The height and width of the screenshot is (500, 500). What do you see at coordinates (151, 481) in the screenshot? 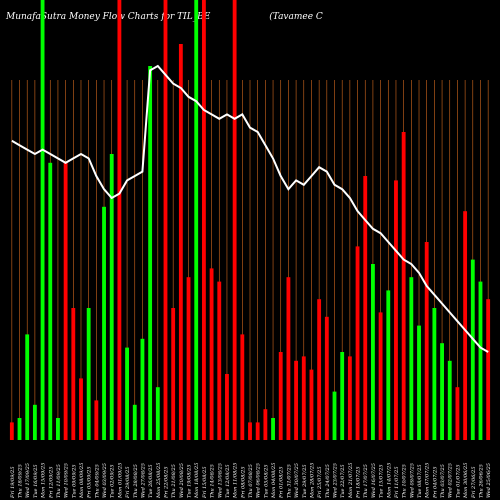
I see `x-tick-label: Tue 26/08/25` at bounding box center [151, 481].